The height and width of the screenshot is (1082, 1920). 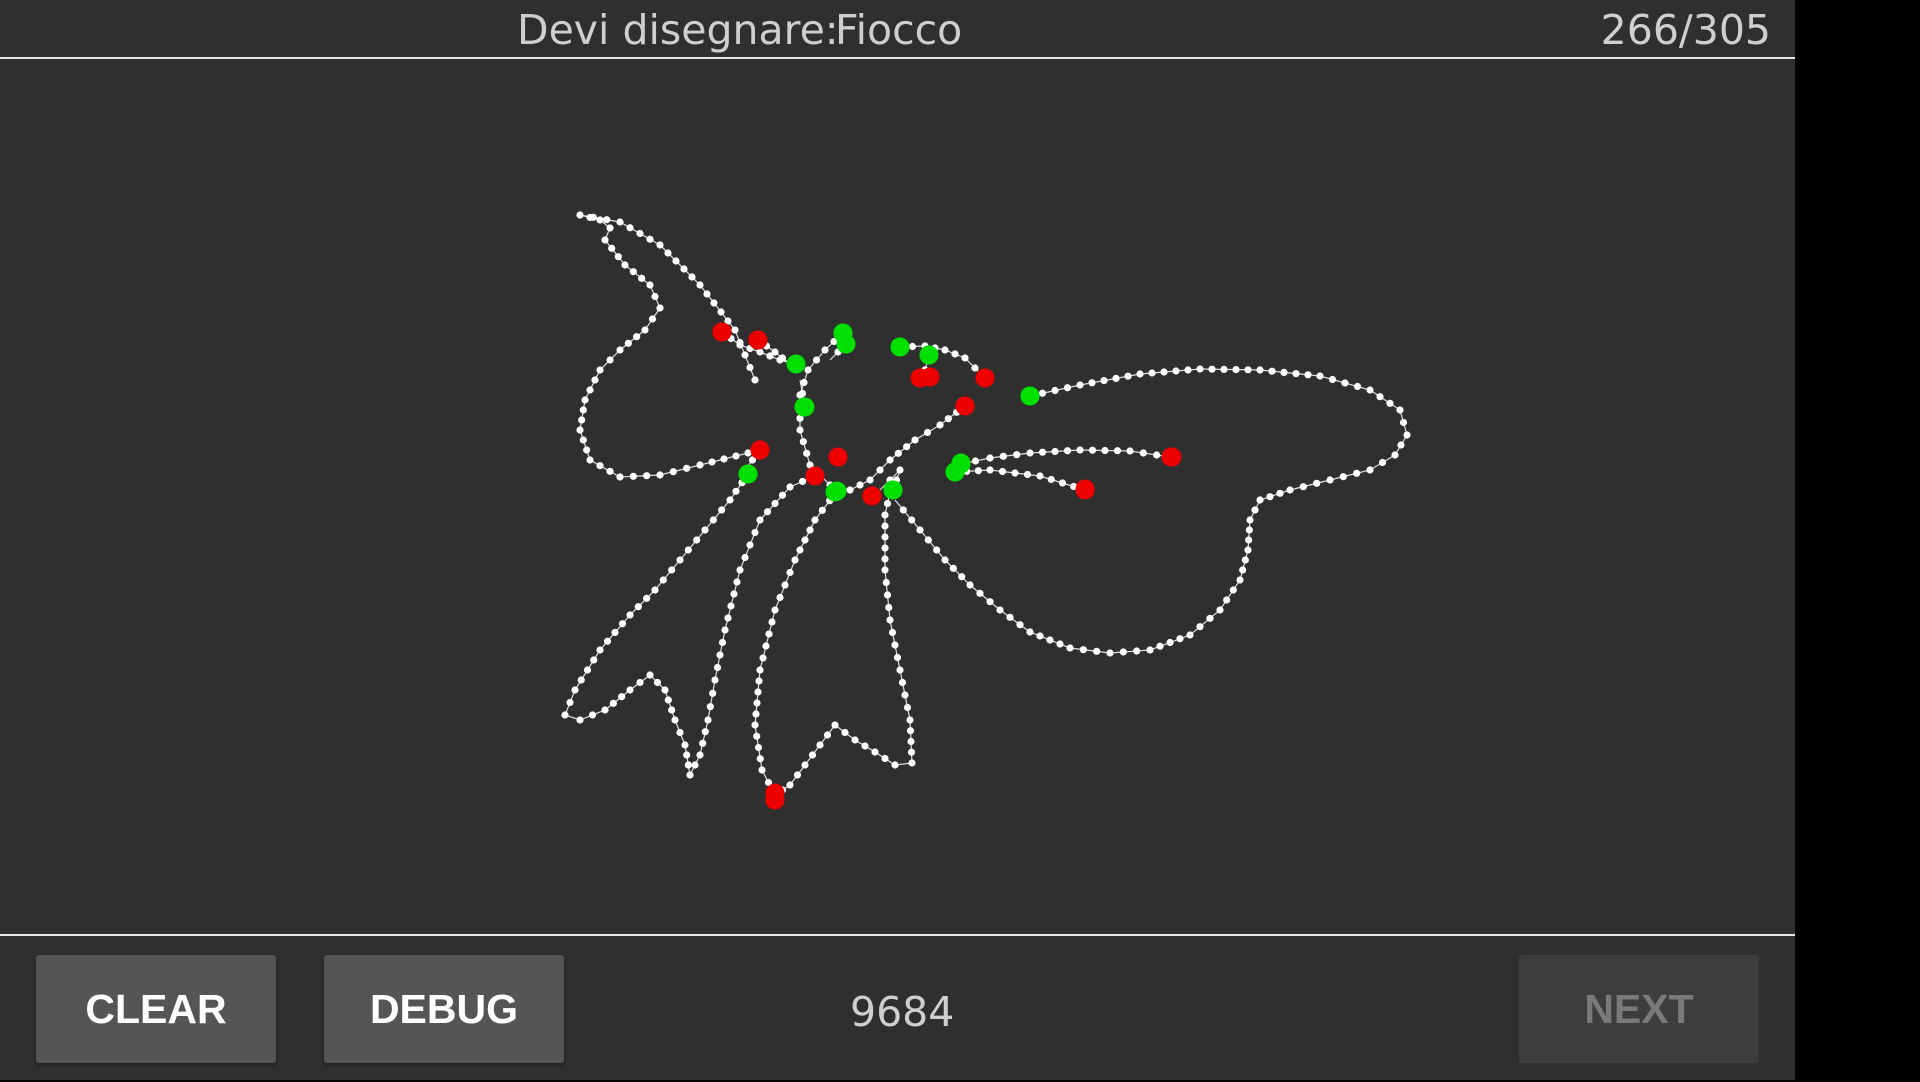 I want to click on stroke-start-marker, so click(x=900, y=347).